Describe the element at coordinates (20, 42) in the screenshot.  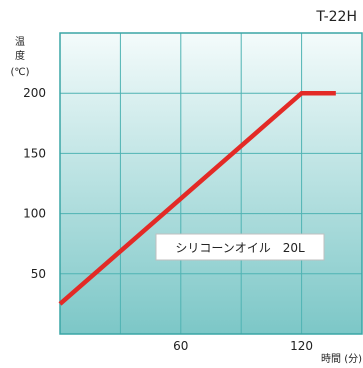
I see `y-axis-label-char-1: 温` at that location.